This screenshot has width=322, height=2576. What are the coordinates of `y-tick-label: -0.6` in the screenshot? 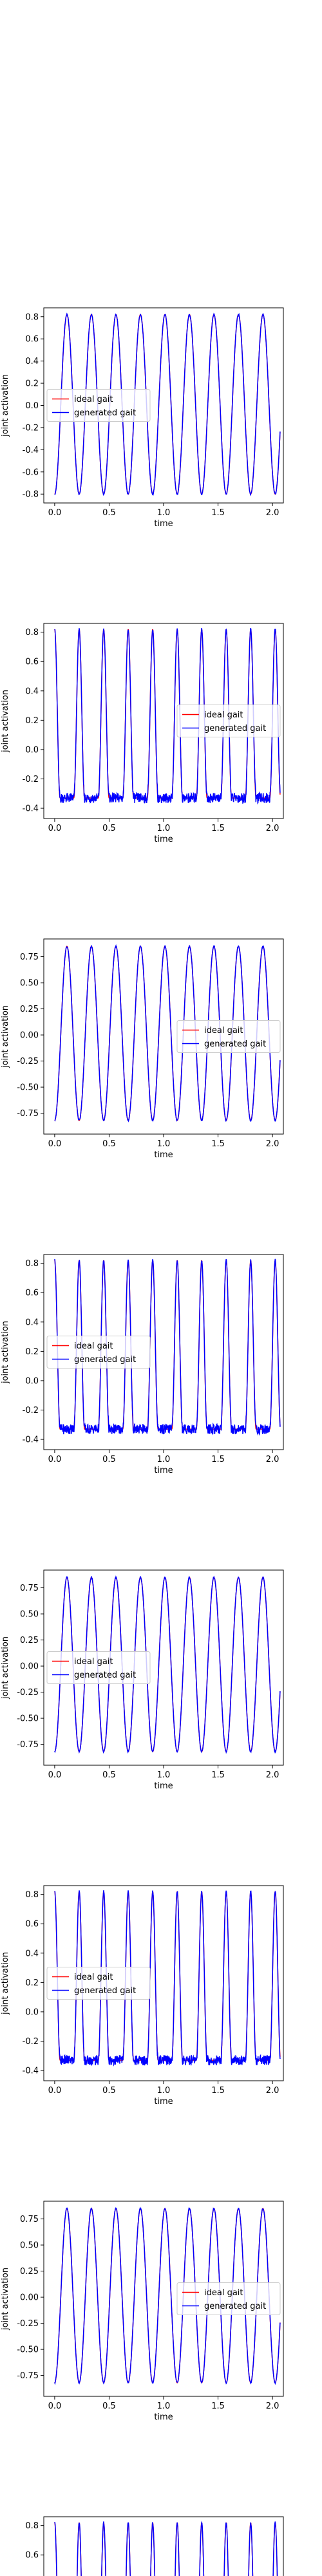 It's located at (31, 473).